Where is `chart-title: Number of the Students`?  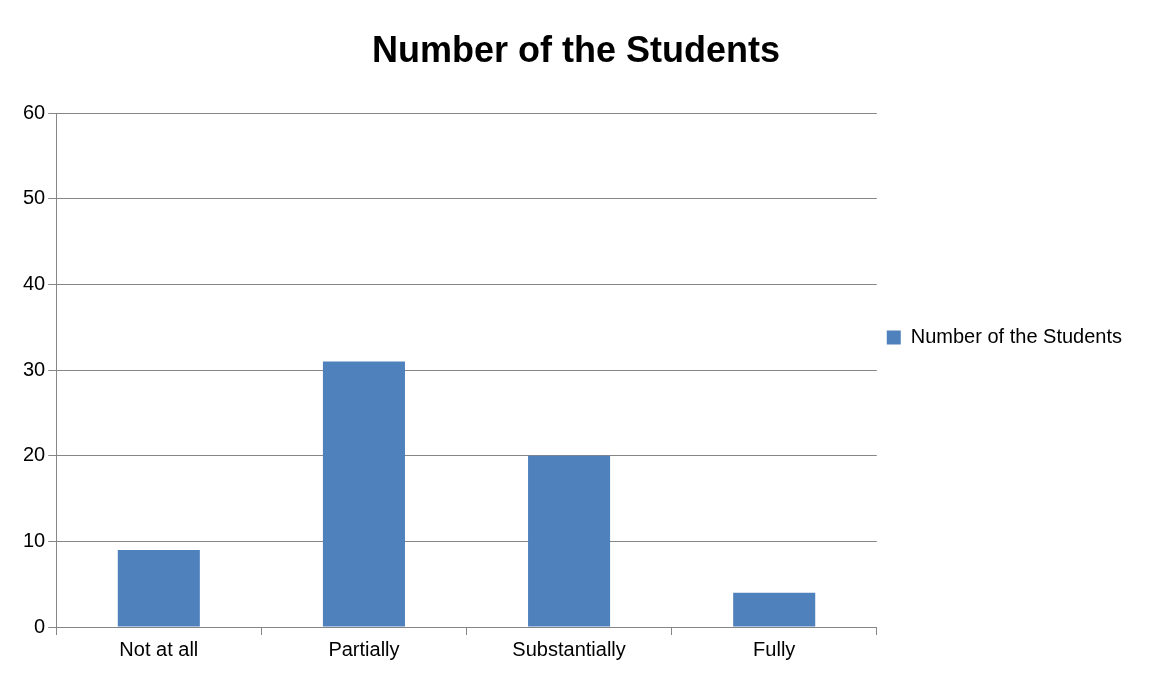 chart-title: Number of the Students is located at coordinates (576, 49).